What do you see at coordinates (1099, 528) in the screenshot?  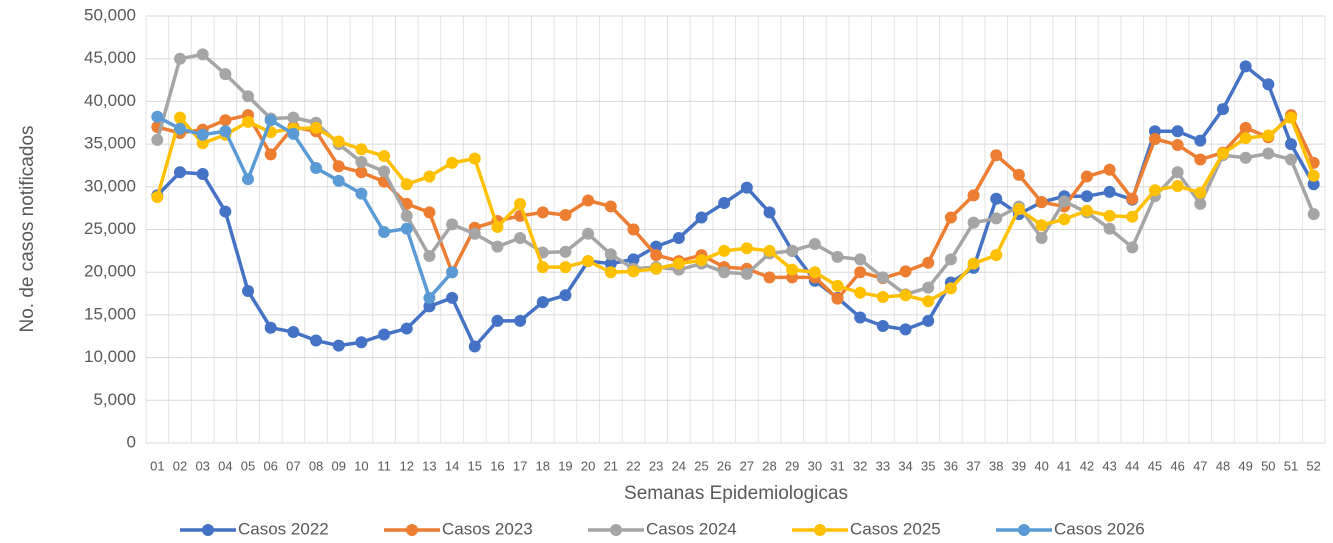 I see `legend-label: Casos 2026` at bounding box center [1099, 528].